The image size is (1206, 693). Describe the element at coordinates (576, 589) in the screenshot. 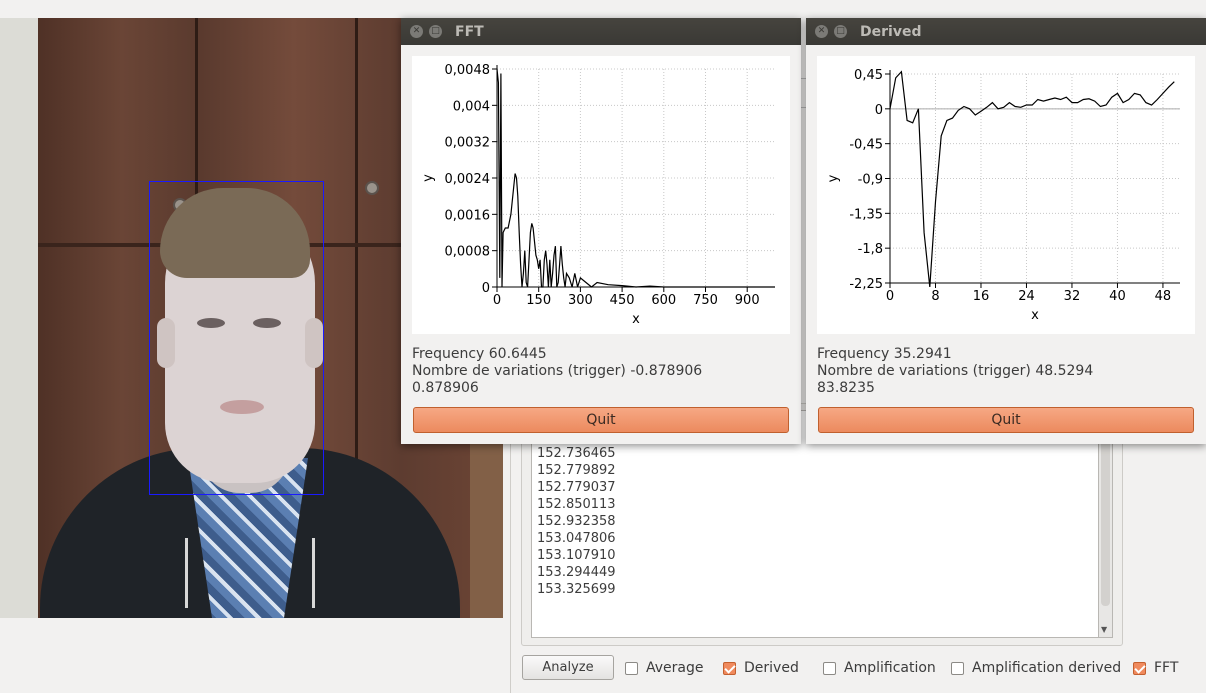

I see `list-item: 153.325699` at that location.